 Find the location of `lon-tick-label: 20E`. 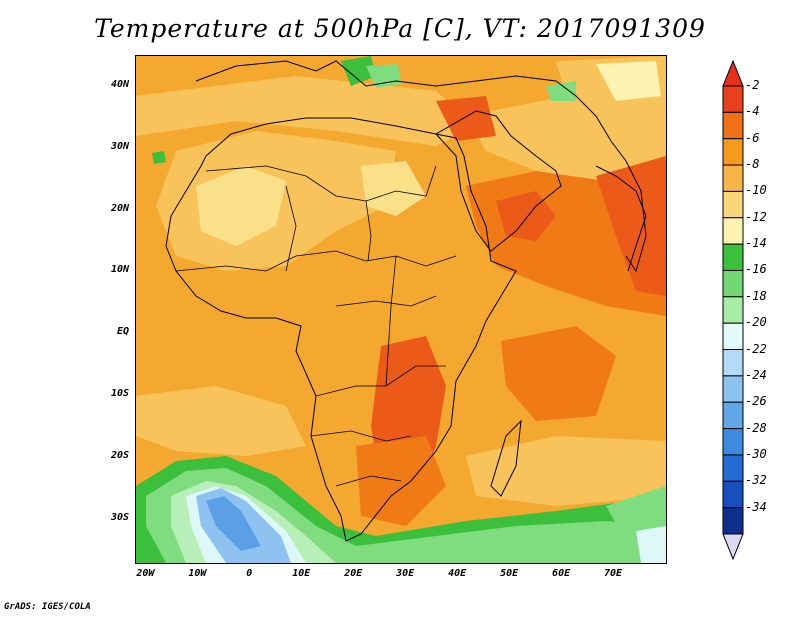

lon-tick-label: 20E is located at coordinates (353, 573).